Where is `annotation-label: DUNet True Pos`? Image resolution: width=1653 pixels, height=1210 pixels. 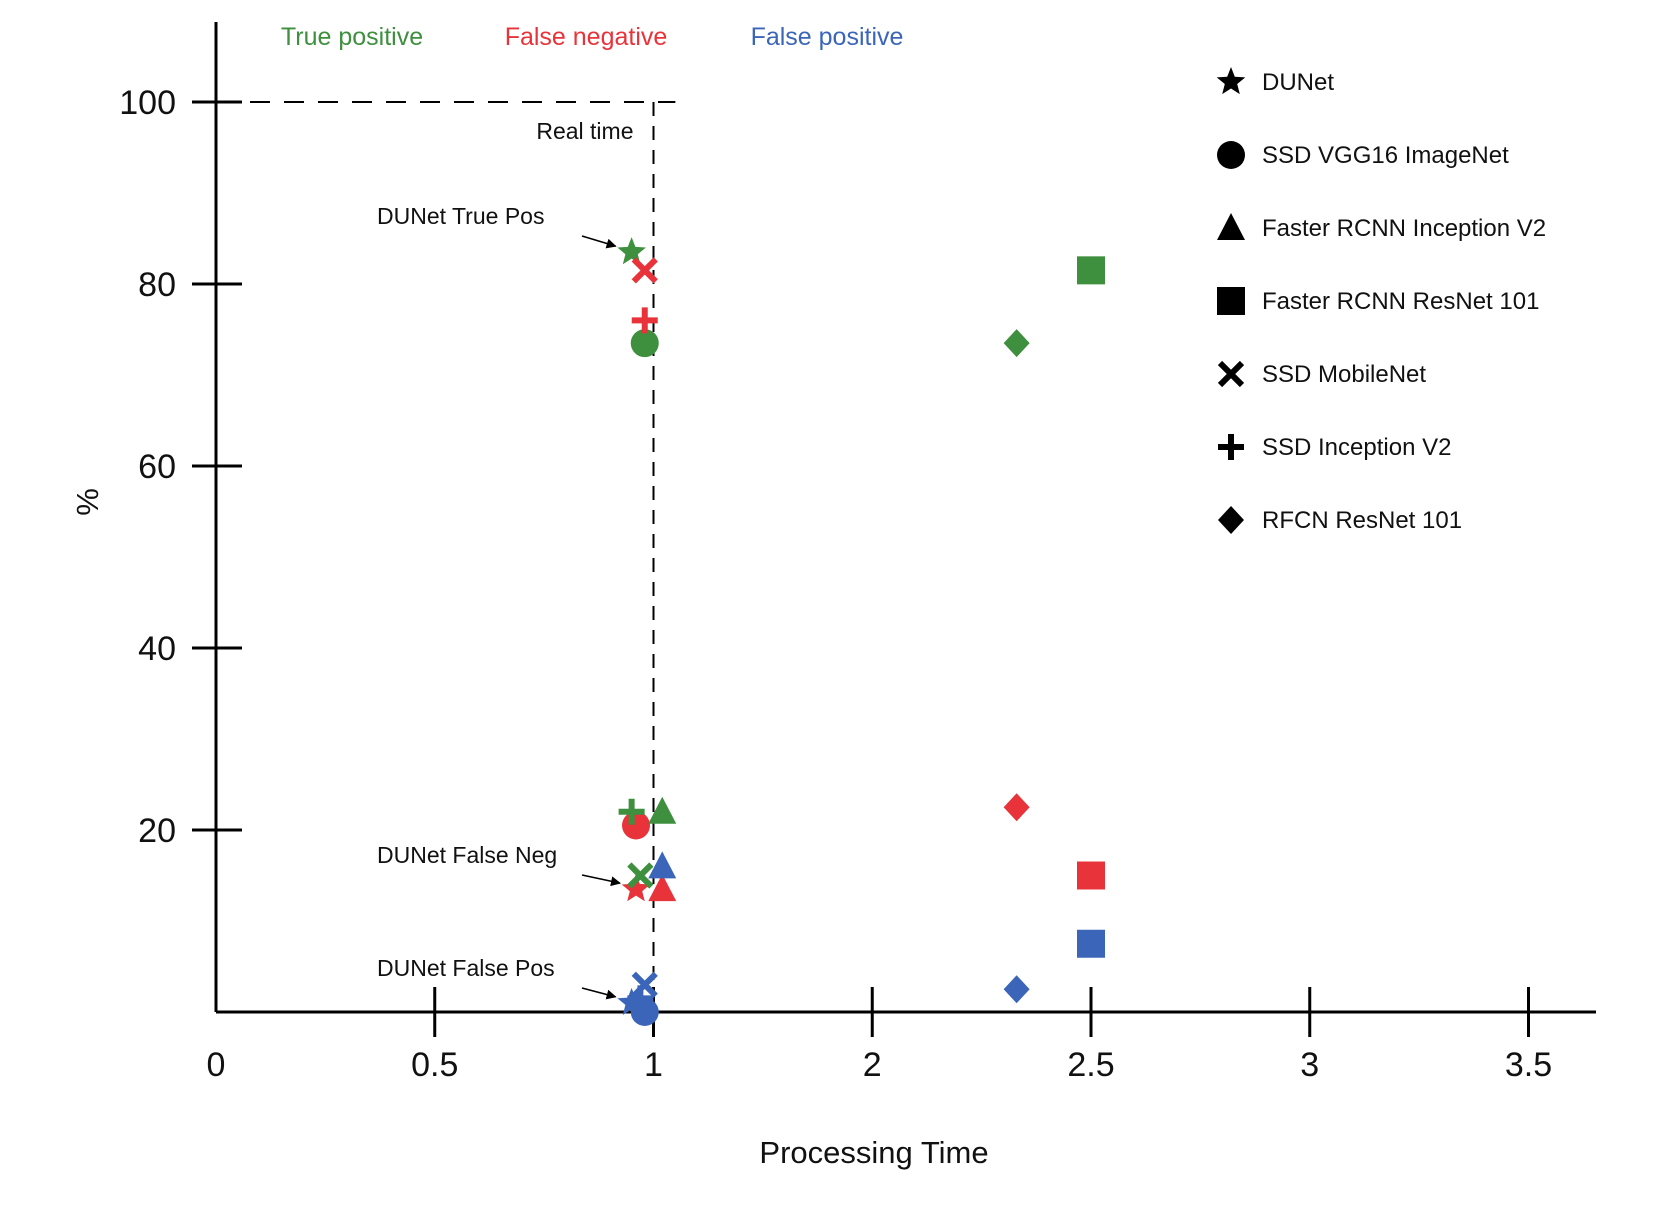 annotation-label: DUNet True Pos is located at coordinates (460, 216).